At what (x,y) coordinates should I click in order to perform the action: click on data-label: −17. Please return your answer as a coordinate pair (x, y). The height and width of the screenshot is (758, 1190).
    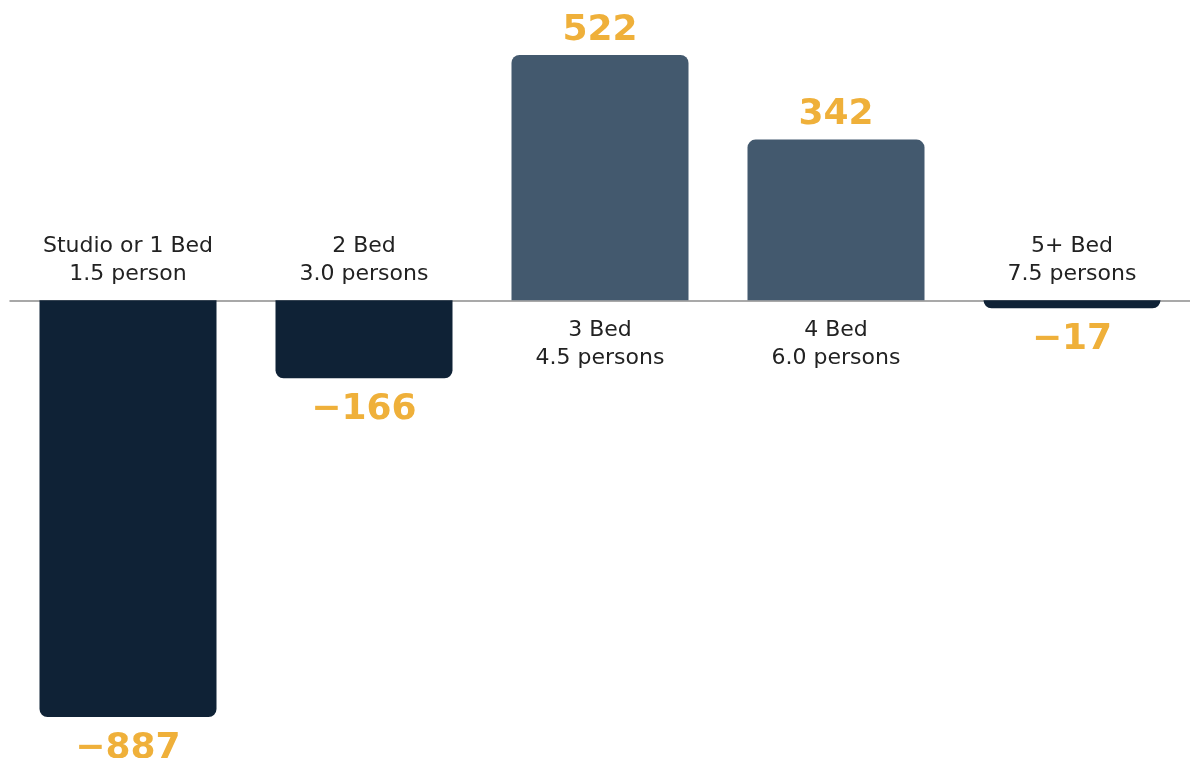
    Looking at the image, I should click on (1072, 336).